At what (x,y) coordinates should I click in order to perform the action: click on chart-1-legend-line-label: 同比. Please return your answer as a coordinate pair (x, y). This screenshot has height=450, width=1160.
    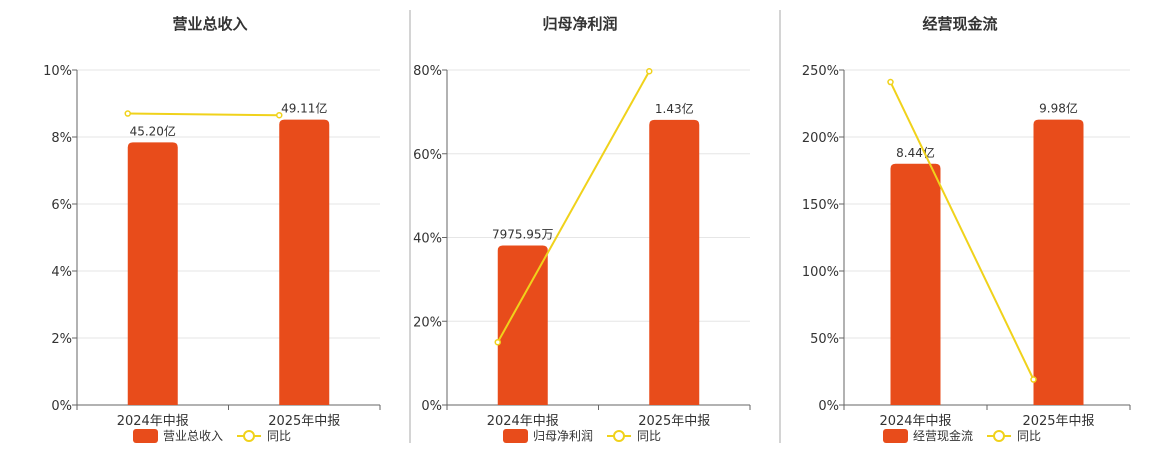
    Looking at the image, I should click on (279, 436).